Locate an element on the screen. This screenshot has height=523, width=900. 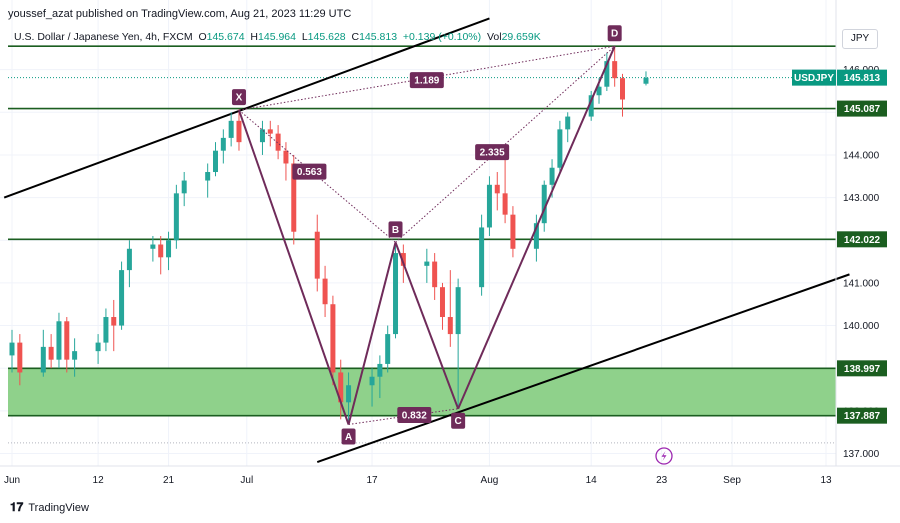
ratio-label: 1.189 is located at coordinates (426, 80).